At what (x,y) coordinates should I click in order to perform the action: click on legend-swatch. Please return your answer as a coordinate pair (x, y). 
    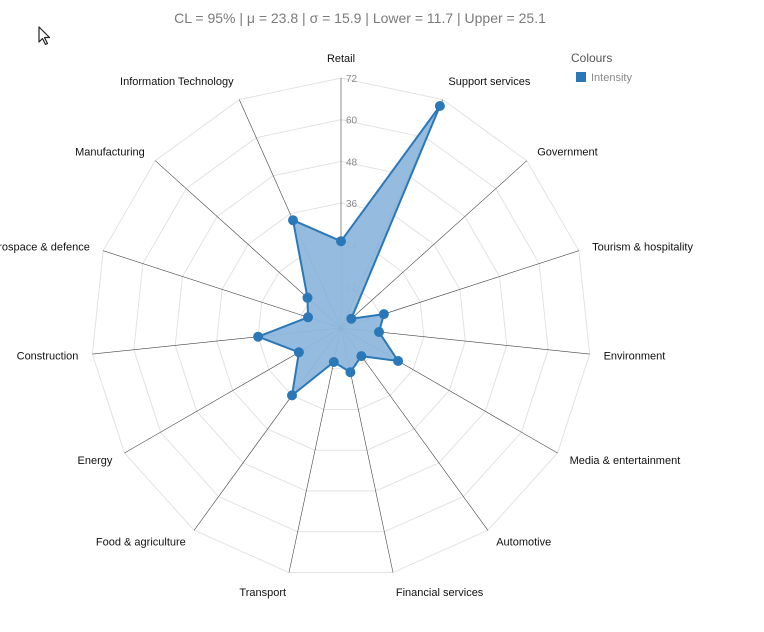
    Looking at the image, I should click on (581, 77).